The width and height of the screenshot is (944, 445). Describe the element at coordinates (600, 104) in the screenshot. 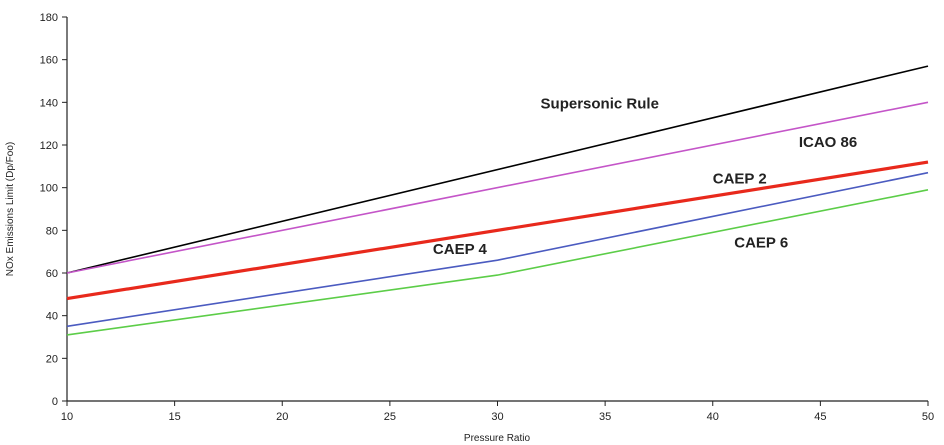

I see `series-label-supersonic-rule: Supersonic Rule` at that location.